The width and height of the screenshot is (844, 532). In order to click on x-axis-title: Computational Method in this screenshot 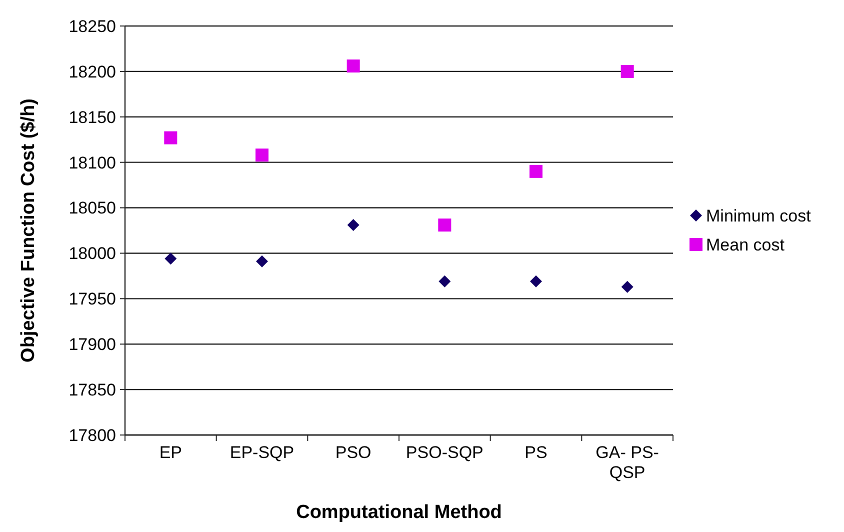, I will do `click(399, 512)`.